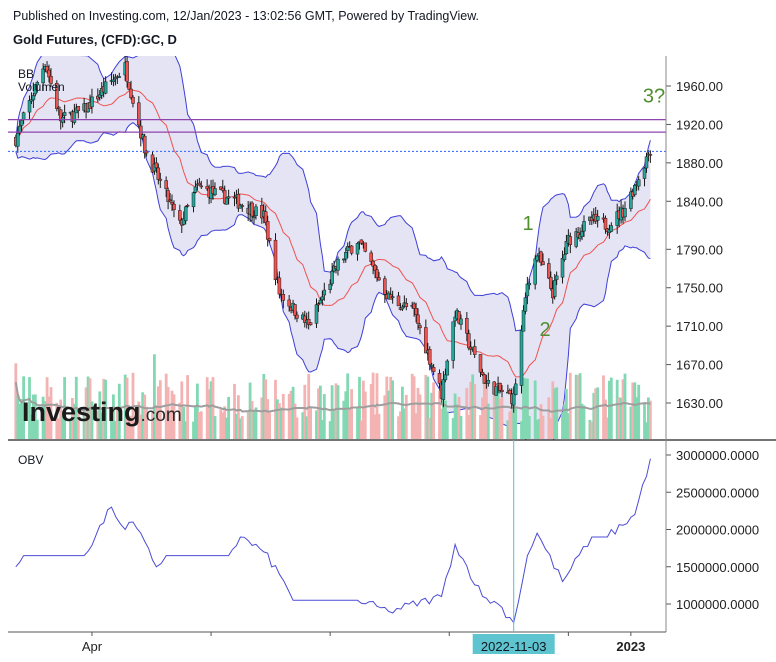 Image resolution: width=776 pixels, height=662 pixels. What do you see at coordinates (717, 567) in the screenshot?
I see `obv-axis-label: 1500000.0000` at bounding box center [717, 567].